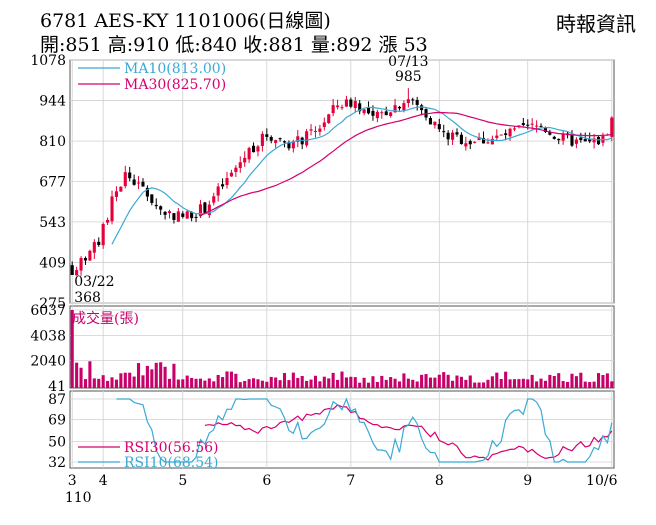  Describe the element at coordinates (103, 481) in the screenshot. I see `x-tick-label: 4` at that location.